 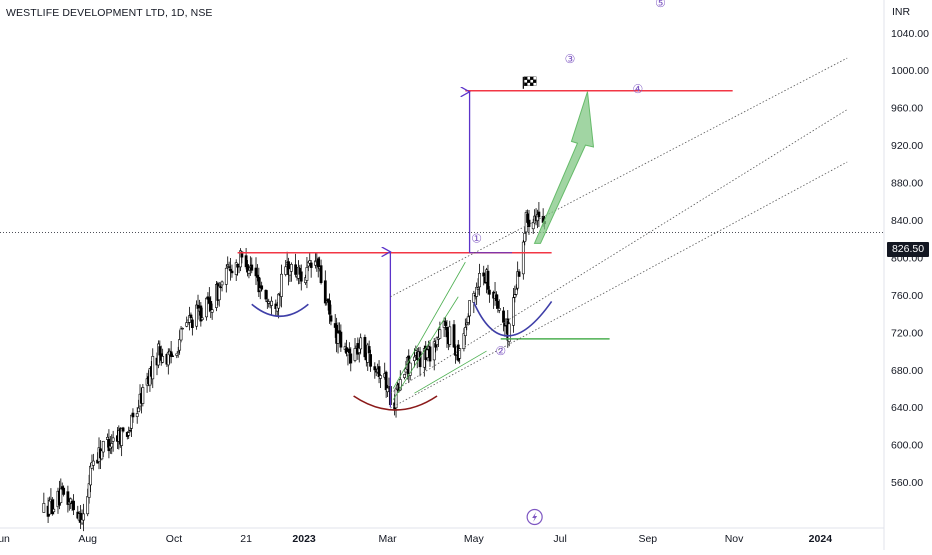 I want to click on y-tick-label: 640.00, so click(x=907, y=408).